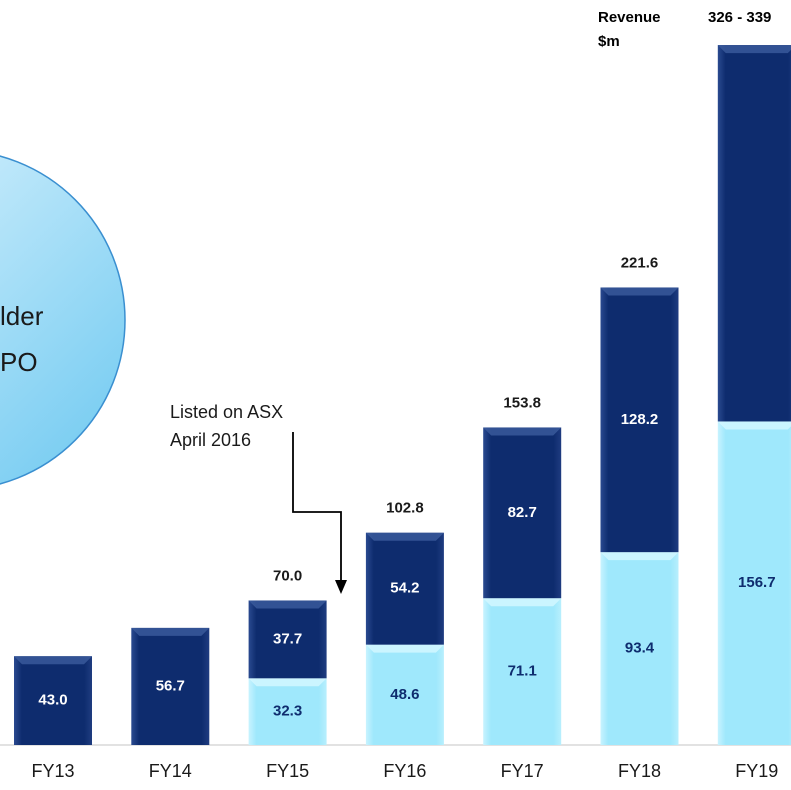  I want to click on data-label: 48.6, so click(404, 694).